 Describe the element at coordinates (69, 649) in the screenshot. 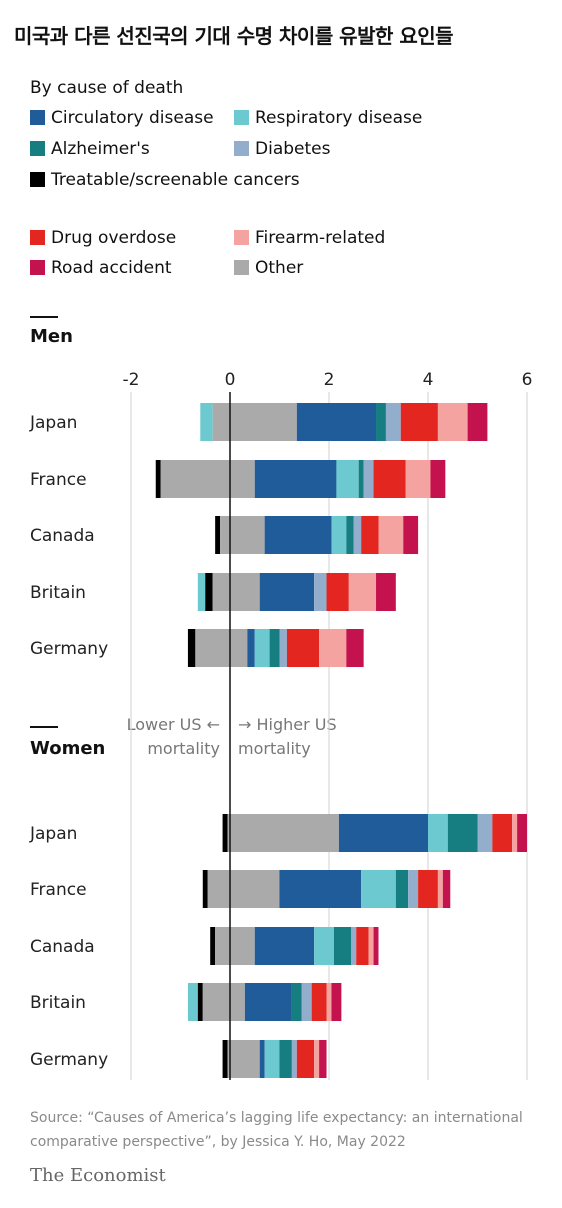

I see `category-label: Germany` at that location.